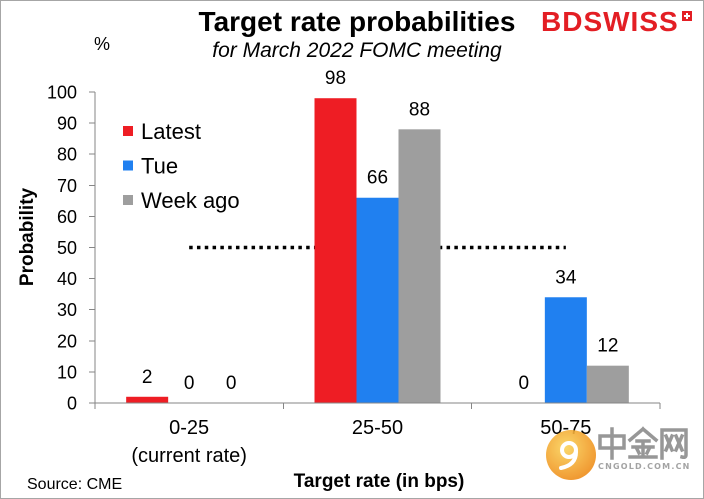 This screenshot has width=704, height=499. I want to click on chart-subtitle: for March 2022 FOMC meeting, so click(357, 50).